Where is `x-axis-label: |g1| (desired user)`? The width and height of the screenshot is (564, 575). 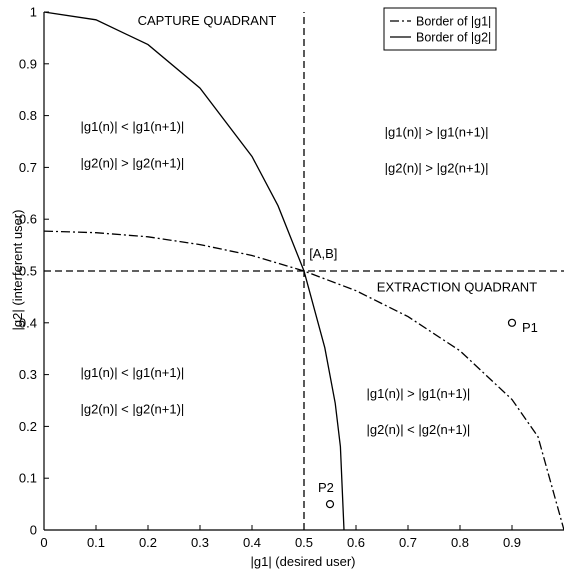
x-axis-label: |g1| (desired user) is located at coordinates (302, 561).